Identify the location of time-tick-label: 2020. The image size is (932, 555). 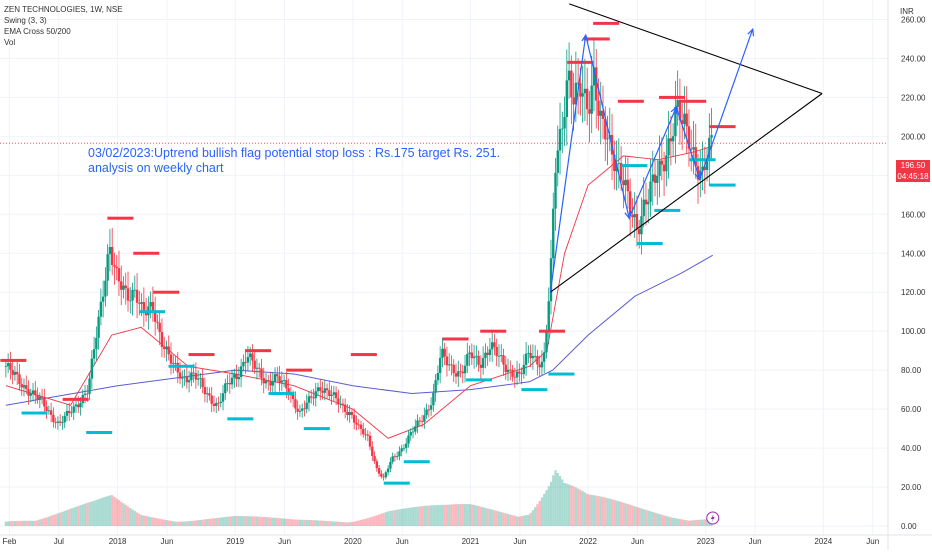
(353, 541).